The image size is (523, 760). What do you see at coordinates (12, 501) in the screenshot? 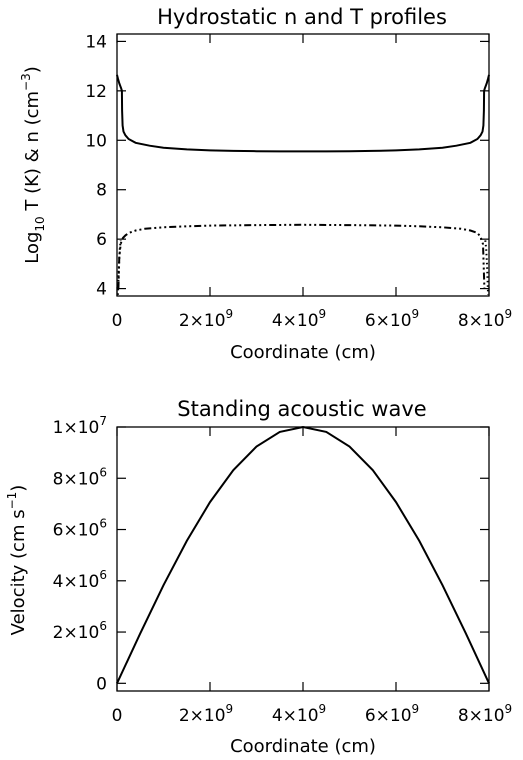
I see `y-axis-label-sup: −1` at bounding box center [12, 501].